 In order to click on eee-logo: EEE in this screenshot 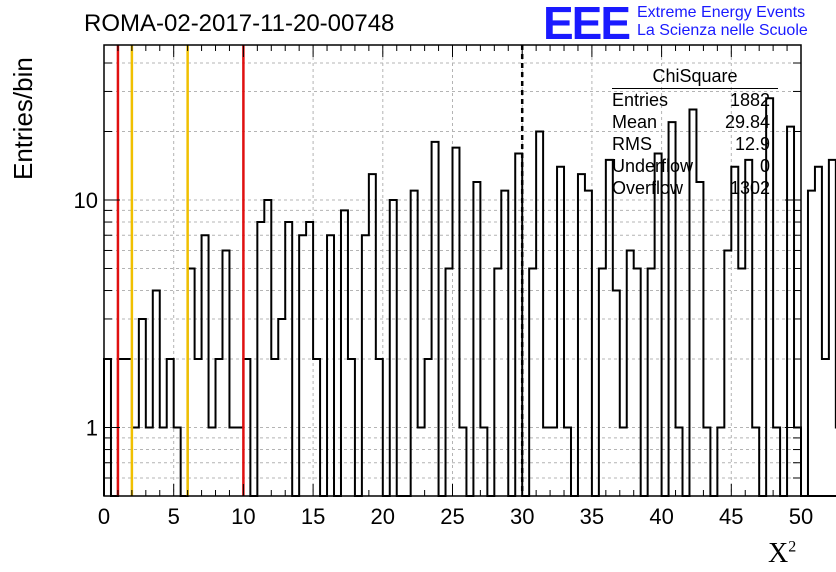, I will do `click(587, 24)`.